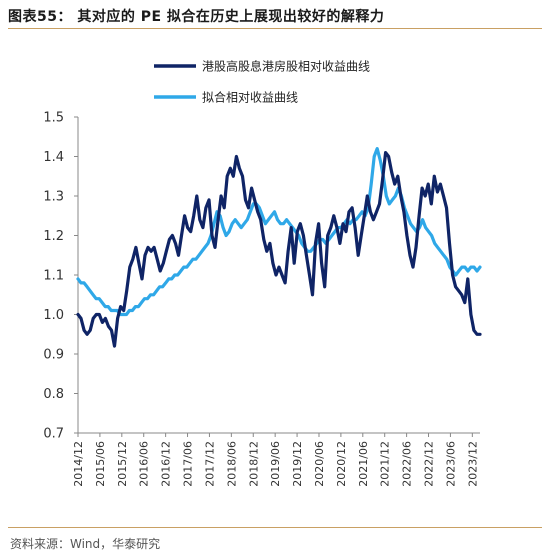  Describe the element at coordinates (144, 464) in the screenshot. I see `x-tick-label: 2016/06` at that location.